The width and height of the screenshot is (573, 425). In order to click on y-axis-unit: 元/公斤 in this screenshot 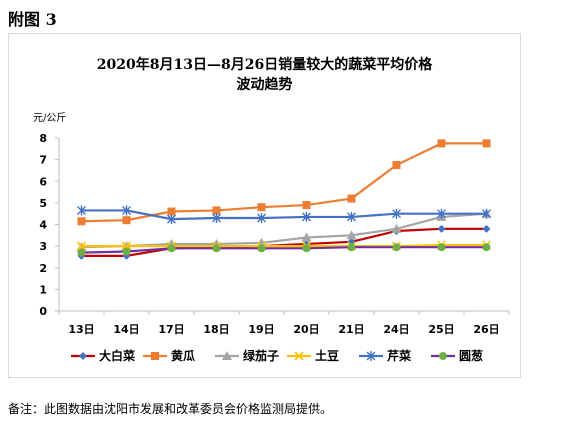, I will do `click(50, 118)`.